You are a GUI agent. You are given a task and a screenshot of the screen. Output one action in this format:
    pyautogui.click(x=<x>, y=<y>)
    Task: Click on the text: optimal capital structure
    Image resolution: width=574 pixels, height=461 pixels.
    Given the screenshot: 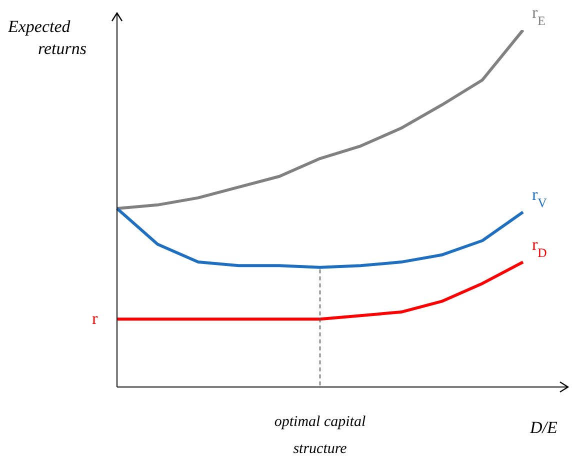 What is the action you would take?
    pyautogui.click(x=320, y=435)
    